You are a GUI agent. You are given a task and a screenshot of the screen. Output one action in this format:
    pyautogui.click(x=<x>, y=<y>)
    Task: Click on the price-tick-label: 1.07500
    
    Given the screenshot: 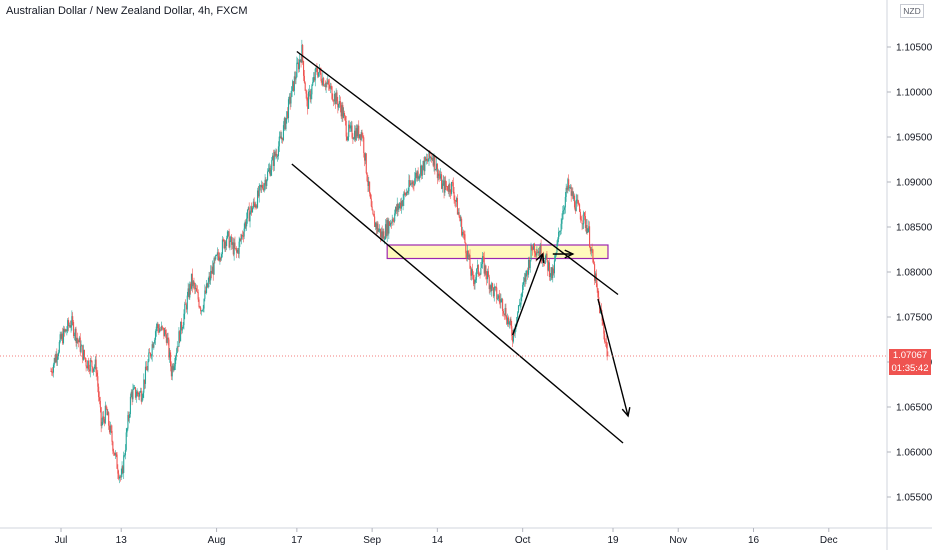 What is the action you would take?
    pyautogui.click(x=914, y=318)
    